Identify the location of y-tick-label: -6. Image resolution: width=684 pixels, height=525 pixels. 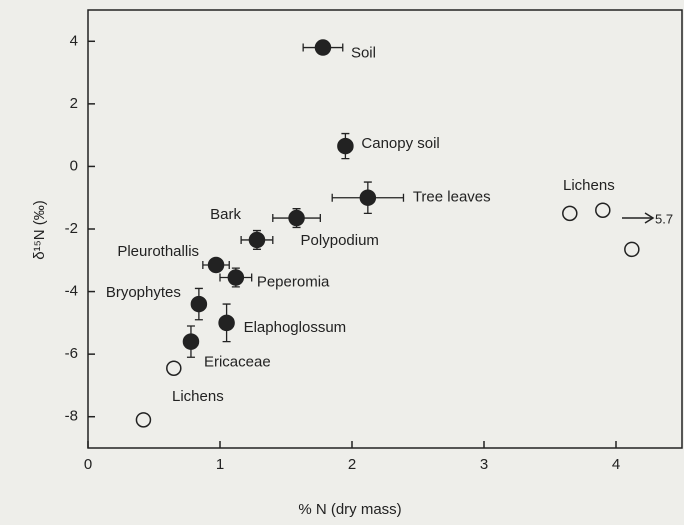
(71, 353).